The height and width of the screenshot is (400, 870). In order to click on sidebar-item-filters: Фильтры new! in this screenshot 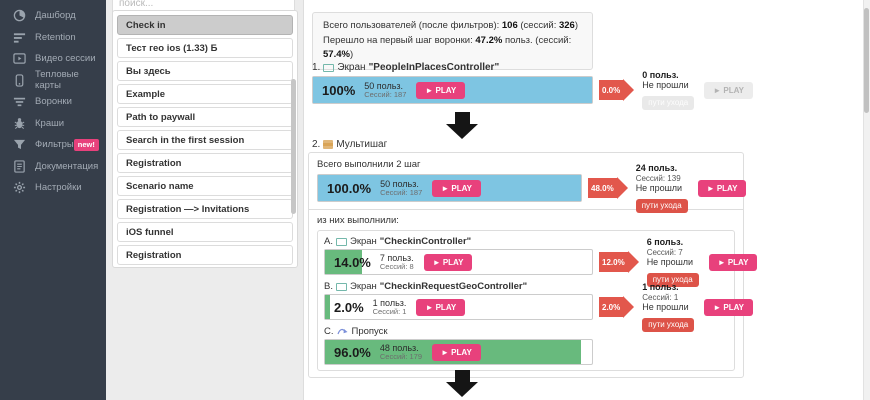, I will do `click(53, 145)`.